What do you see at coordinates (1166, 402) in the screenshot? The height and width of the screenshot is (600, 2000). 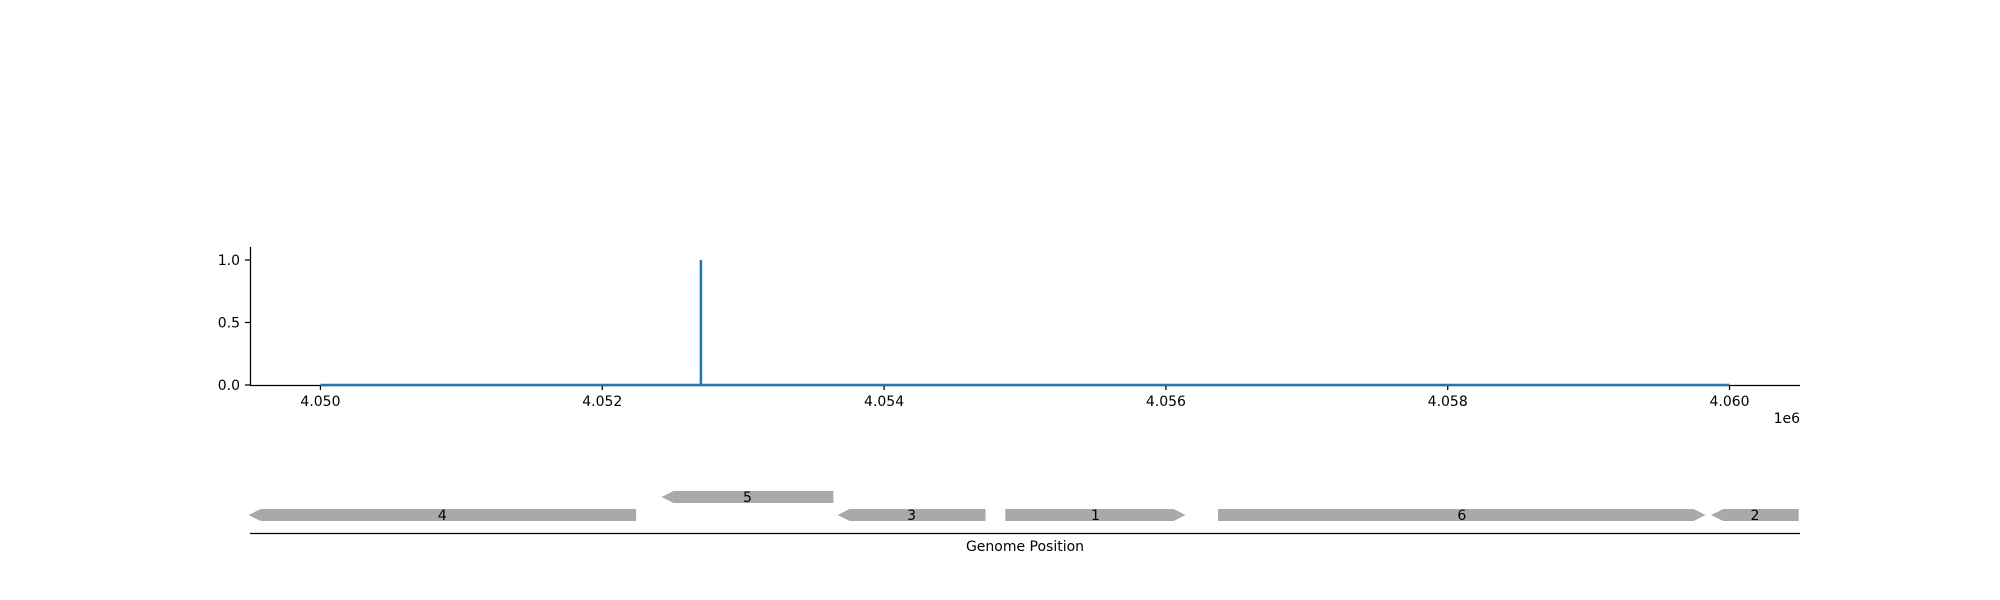 I see `x-tick-label: 4.056` at bounding box center [1166, 402].